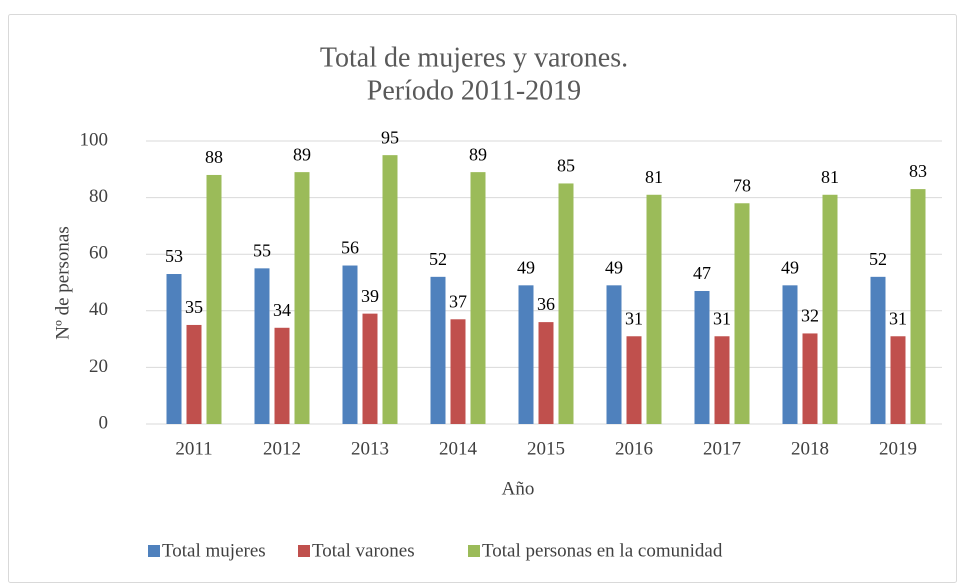 The image size is (959, 585). I want to click on data-label: 36, so click(546, 304).